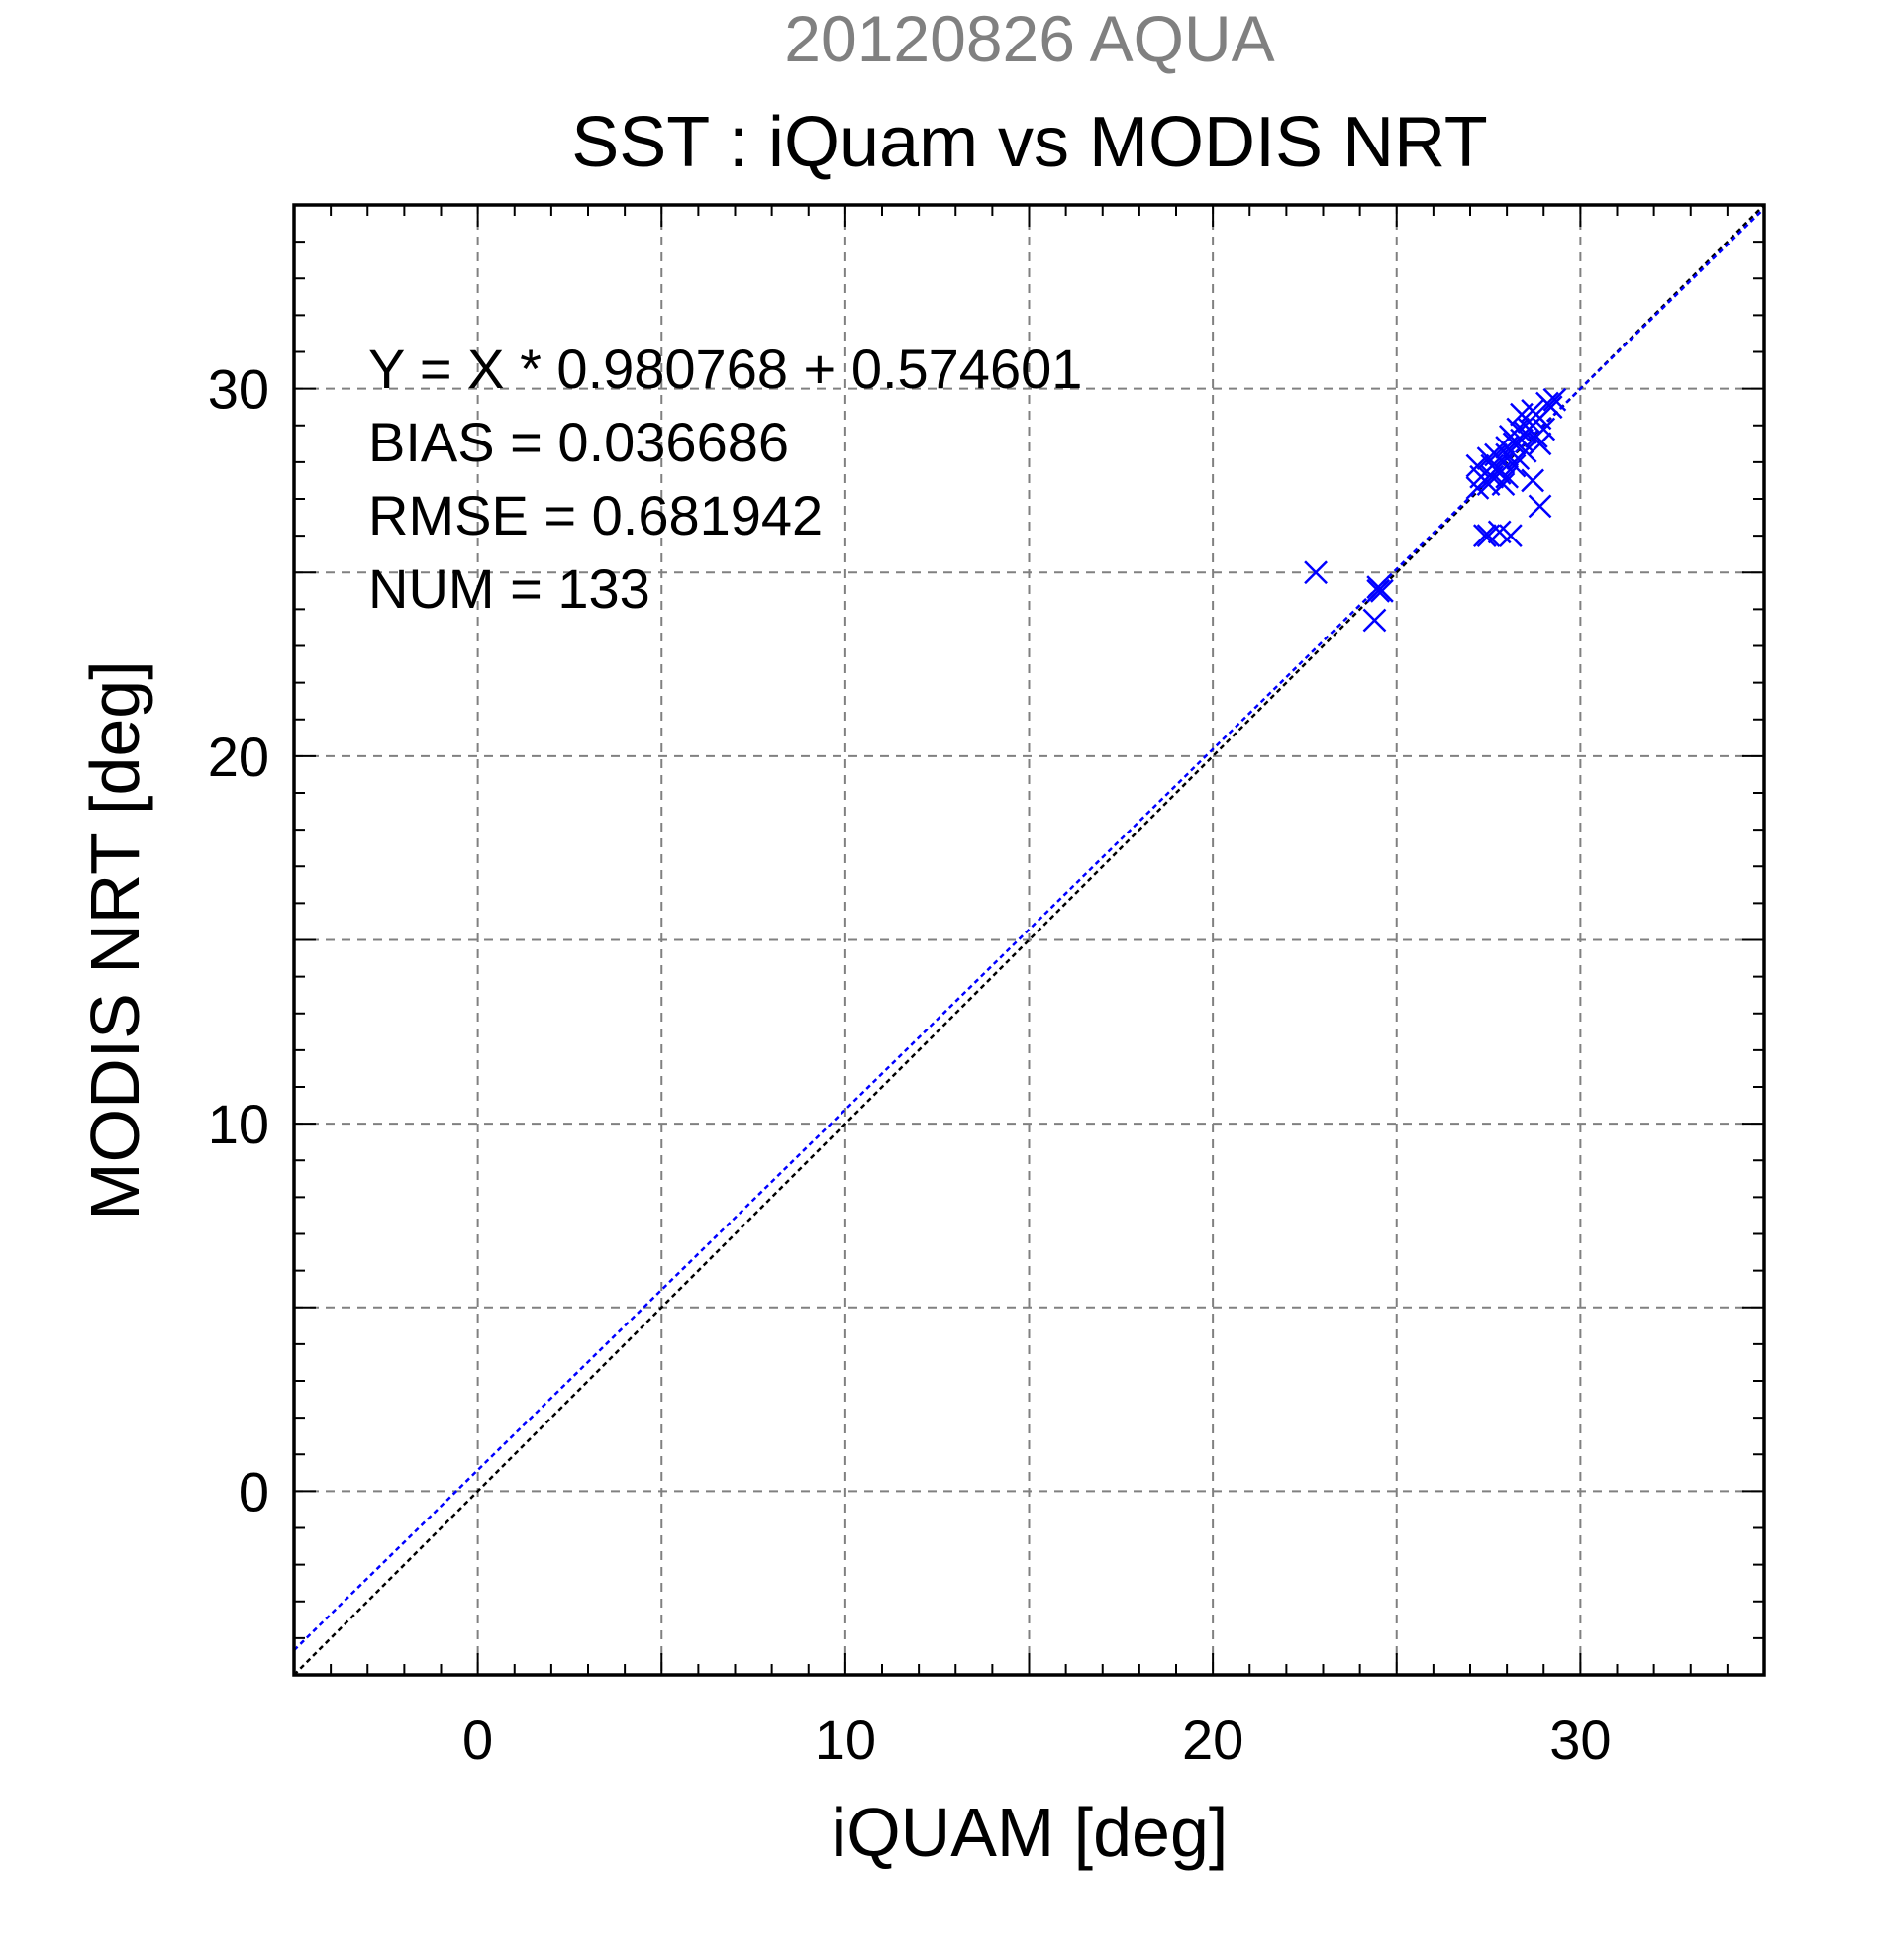 Image resolution: width=1881 pixels, height=1960 pixels. Describe the element at coordinates (239, 389) in the screenshot. I see `y-tick-label: 30` at that location.